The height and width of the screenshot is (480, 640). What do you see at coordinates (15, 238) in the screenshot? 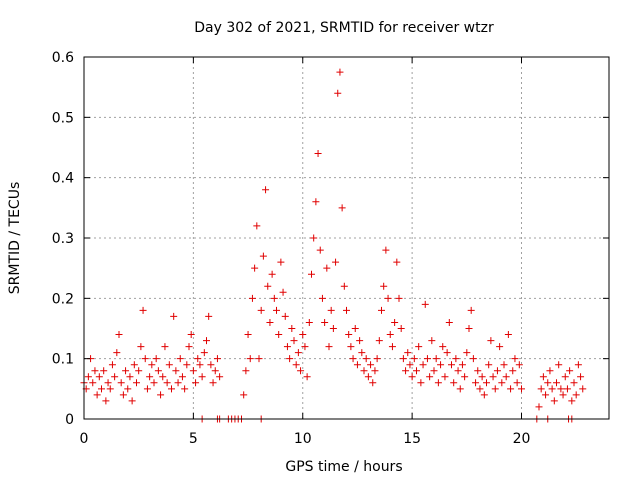
I see `y-axis-label: SRMTID / TECUs` at bounding box center [15, 238].